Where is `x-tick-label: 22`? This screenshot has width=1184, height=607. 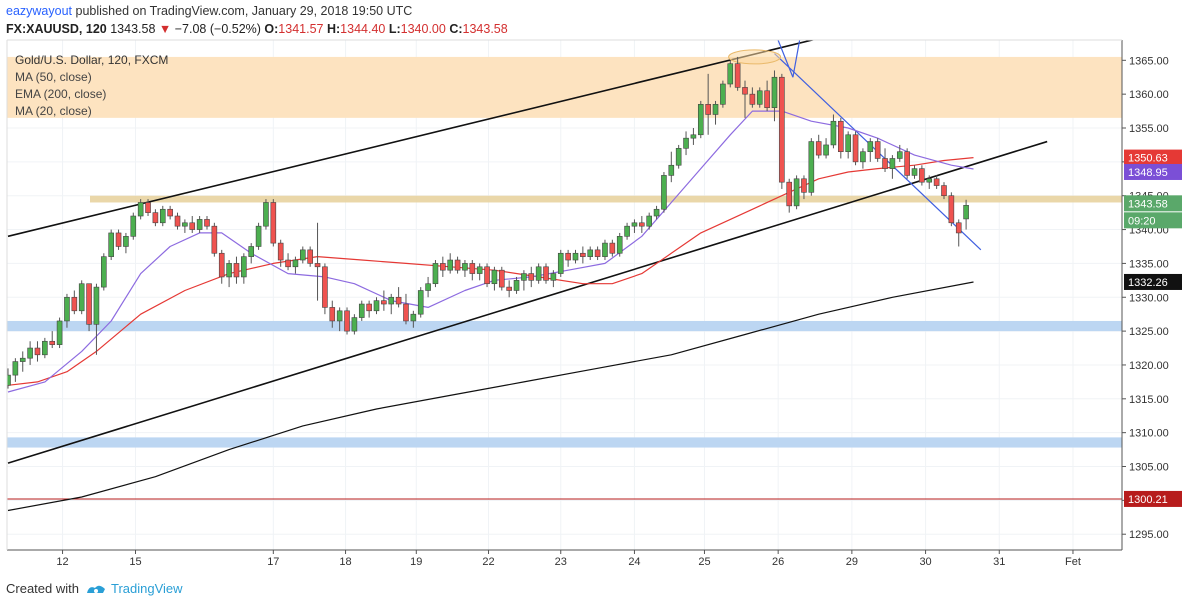
x-tick-label: 22 is located at coordinates (488, 562).